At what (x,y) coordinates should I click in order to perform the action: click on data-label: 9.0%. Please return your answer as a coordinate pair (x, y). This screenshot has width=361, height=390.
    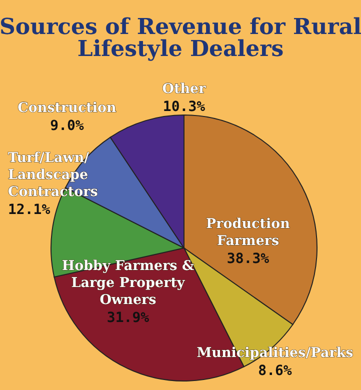
    Looking at the image, I should click on (67, 126).